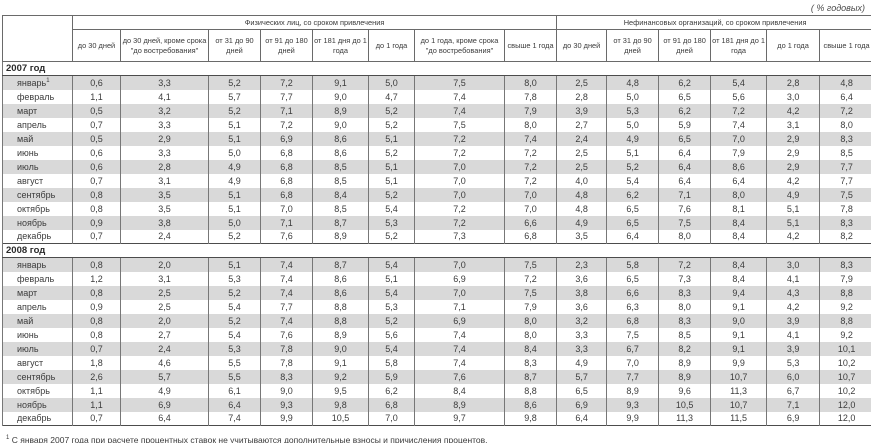 The height and width of the screenshot is (443, 871). I want to click on year-row: 2007 год, so click(436, 68).